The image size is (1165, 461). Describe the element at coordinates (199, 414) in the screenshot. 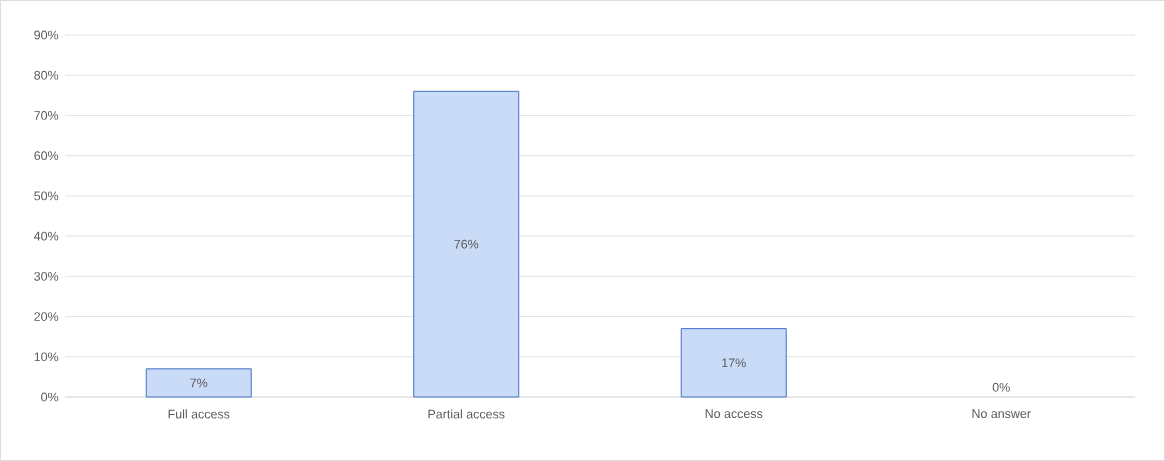

I see `x-tick-label: Full access` at that location.